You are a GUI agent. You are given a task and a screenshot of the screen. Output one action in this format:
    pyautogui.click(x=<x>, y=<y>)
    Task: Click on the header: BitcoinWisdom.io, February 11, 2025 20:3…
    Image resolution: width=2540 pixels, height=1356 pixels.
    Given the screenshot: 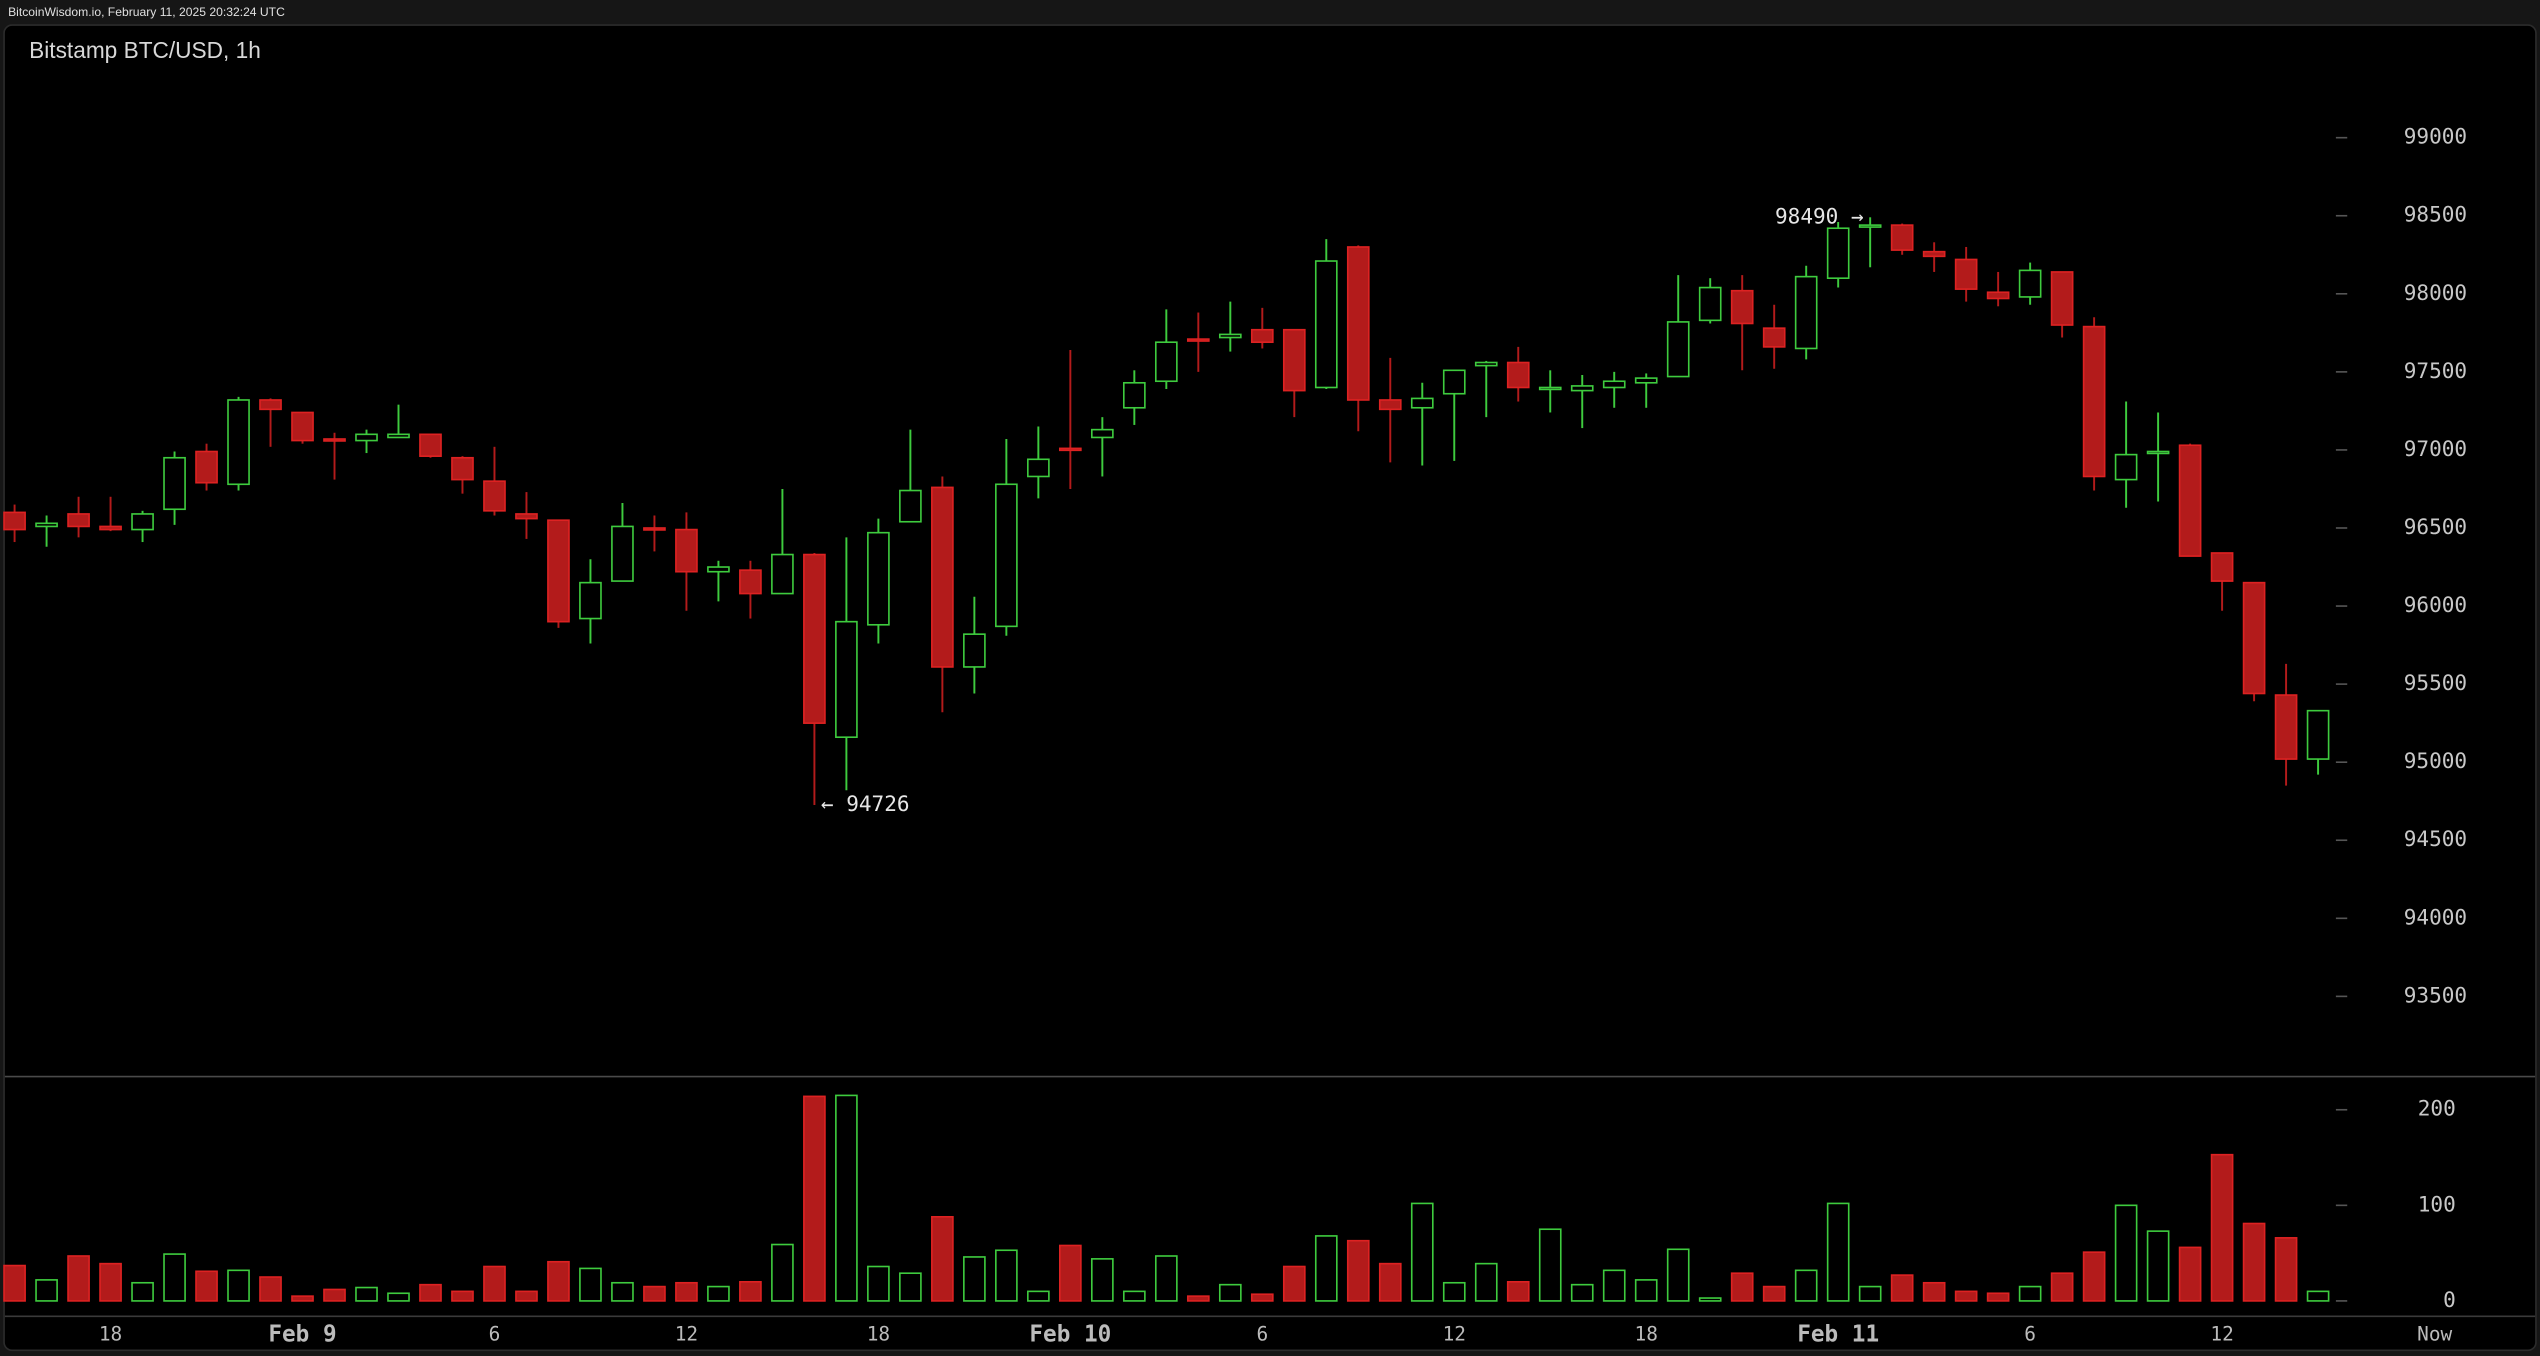 What is the action you would take?
    pyautogui.click(x=146, y=12)
    